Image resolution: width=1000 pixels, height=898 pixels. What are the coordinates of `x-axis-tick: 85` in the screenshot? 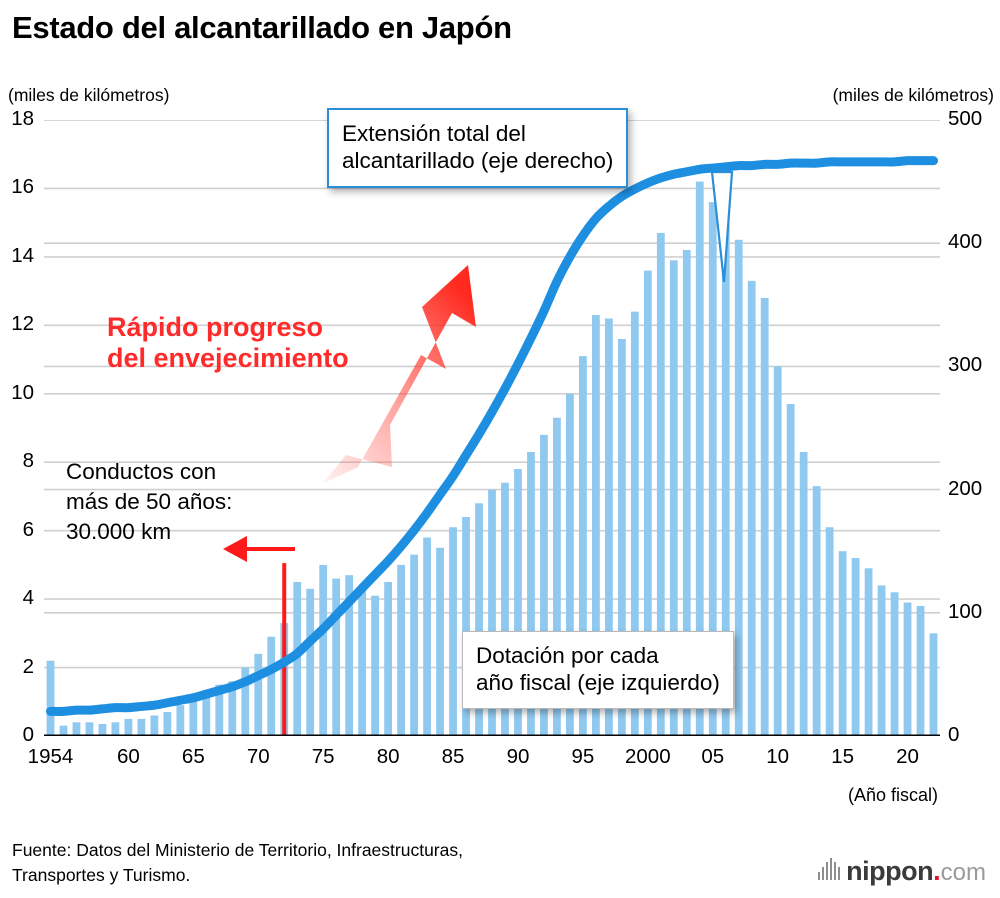 It's located at (453, 756).